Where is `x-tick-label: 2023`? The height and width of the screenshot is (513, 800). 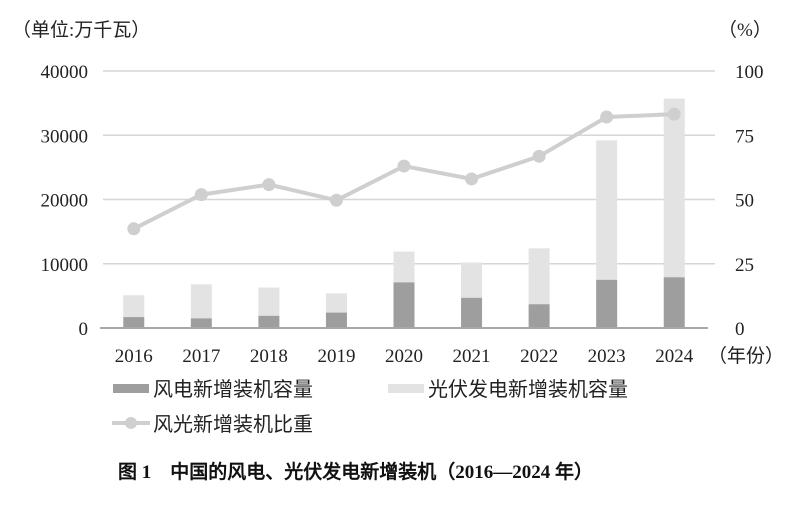 x-tick-label: 2023 is located at coordinates (607, 356).